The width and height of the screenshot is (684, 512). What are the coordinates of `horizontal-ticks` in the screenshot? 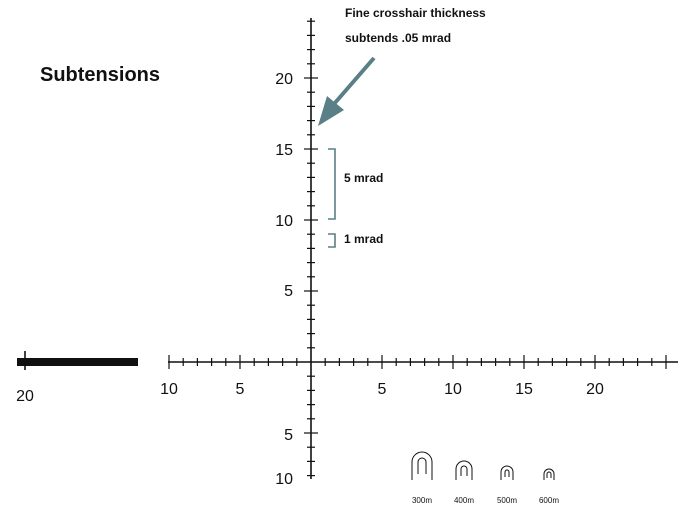 It's located at (417, 362).